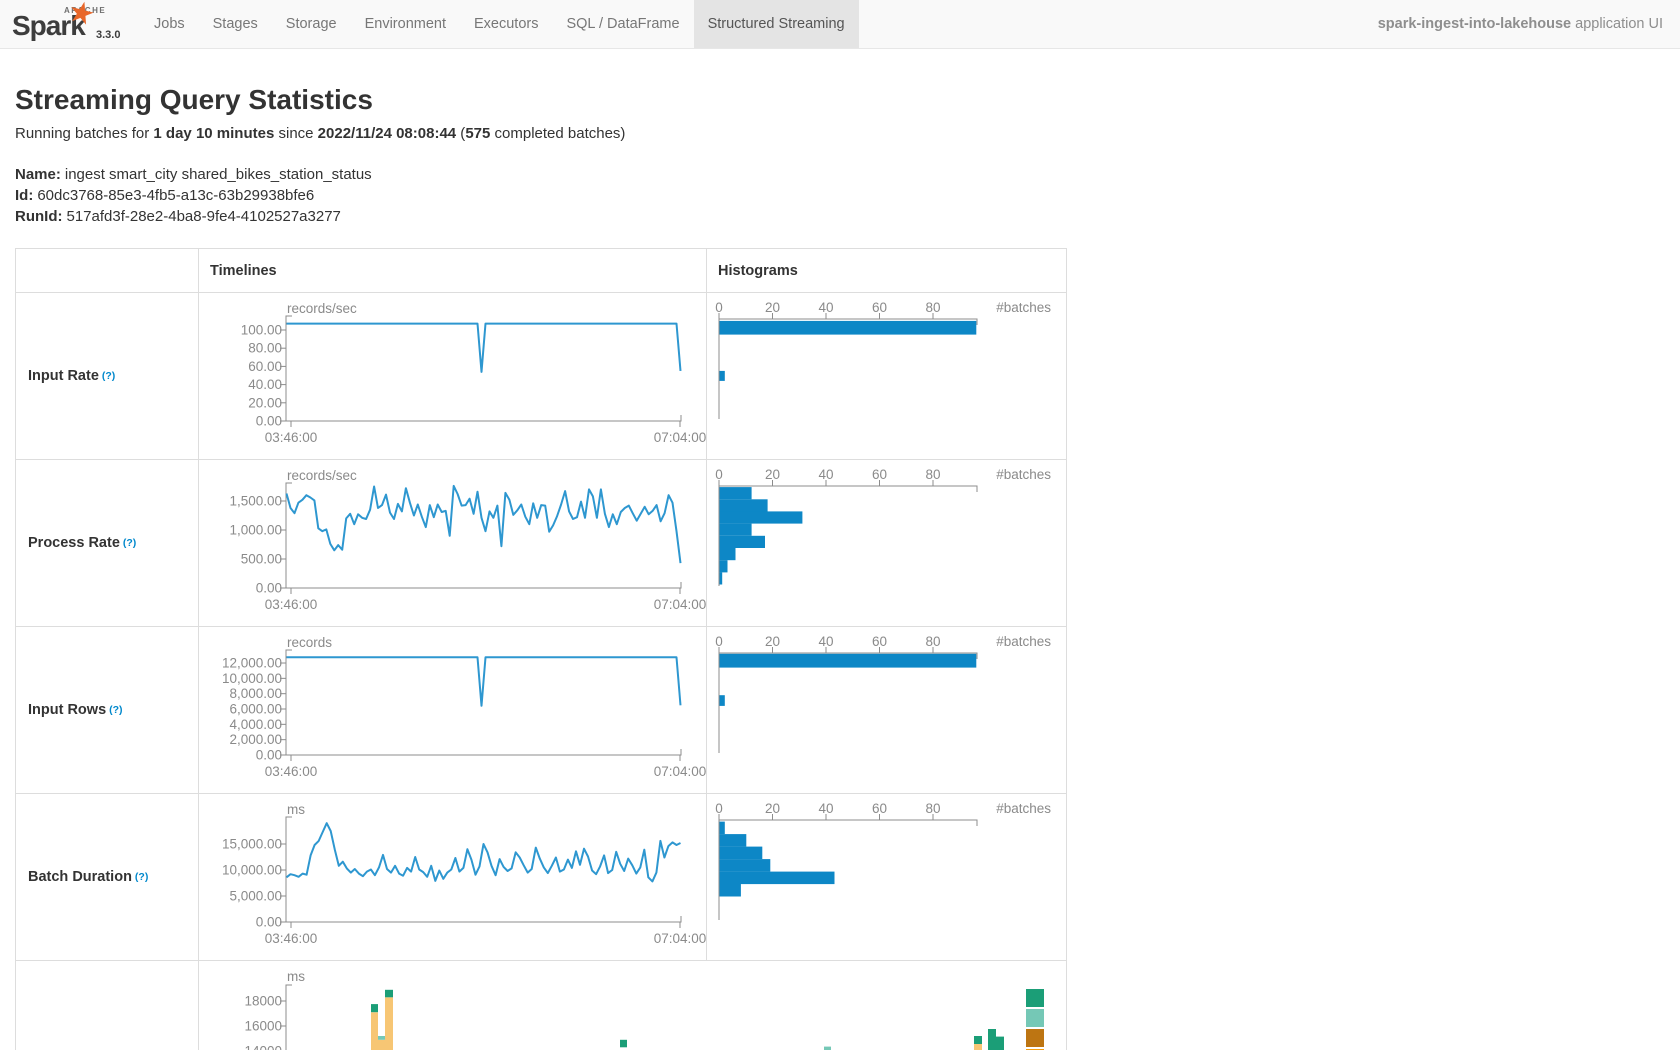 The width and height of the screenshot is (1680, 1050). I want to click on tab-label: Jobs, so click(169, 24).